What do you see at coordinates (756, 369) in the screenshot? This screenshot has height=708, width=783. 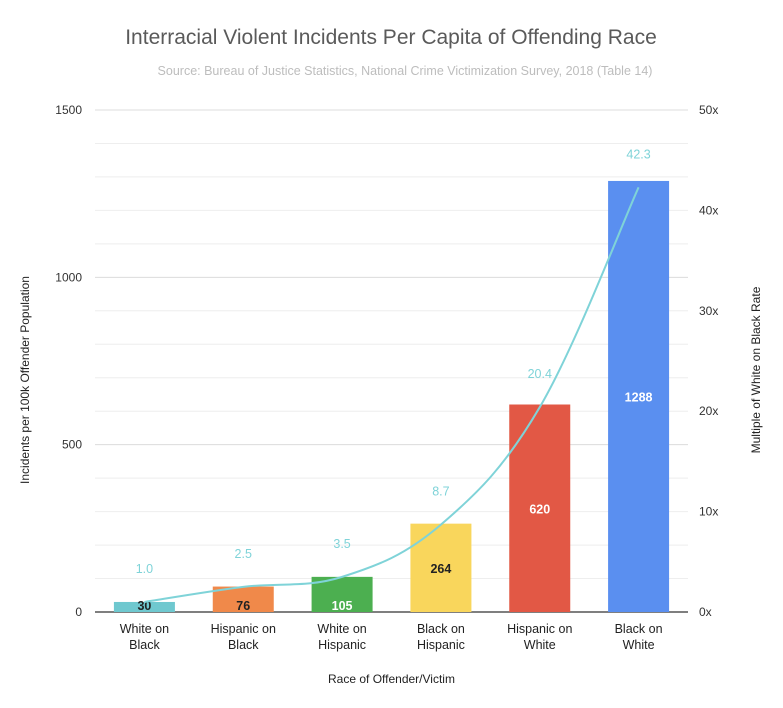 I see `y2-axis-title: Multiple of White on Black Rate` at bounding box center [756, 369].